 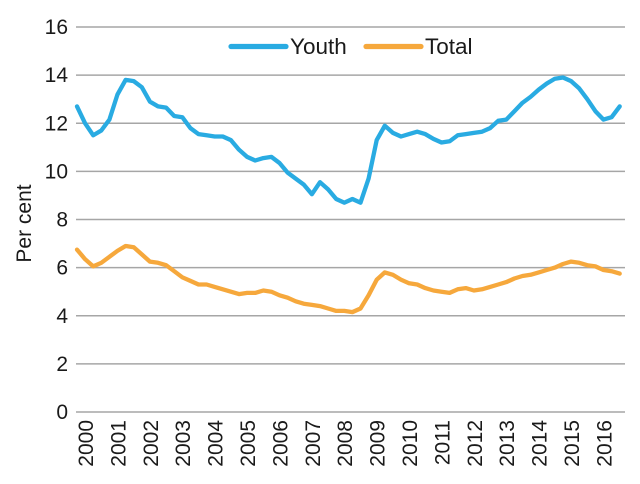 I want to click on x-tick-label-2014: 2014, so click(x=540, y=443).